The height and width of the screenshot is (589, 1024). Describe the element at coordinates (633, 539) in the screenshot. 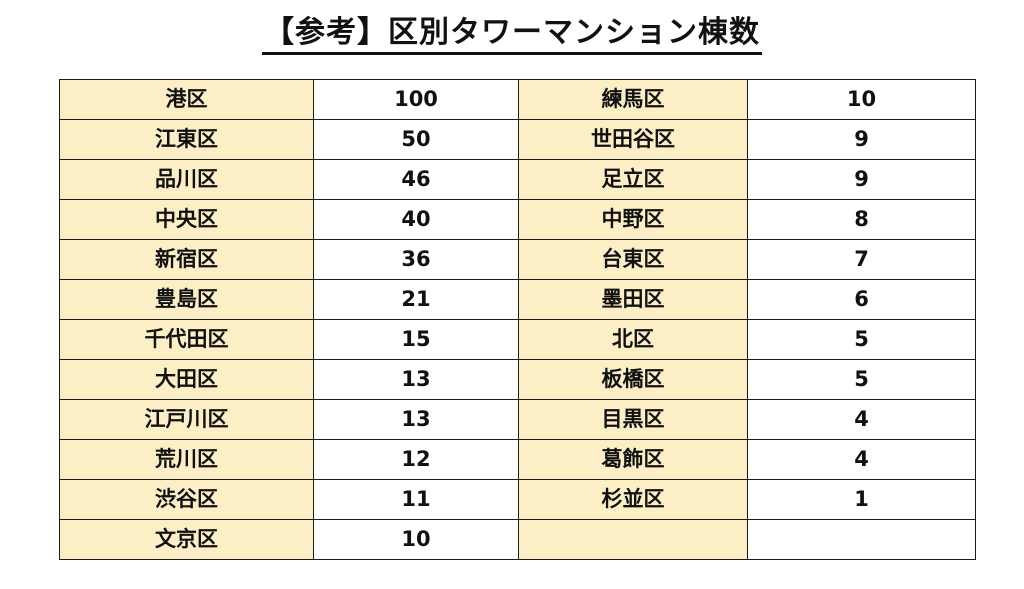

I see `right-ward-name-cell` at that location.